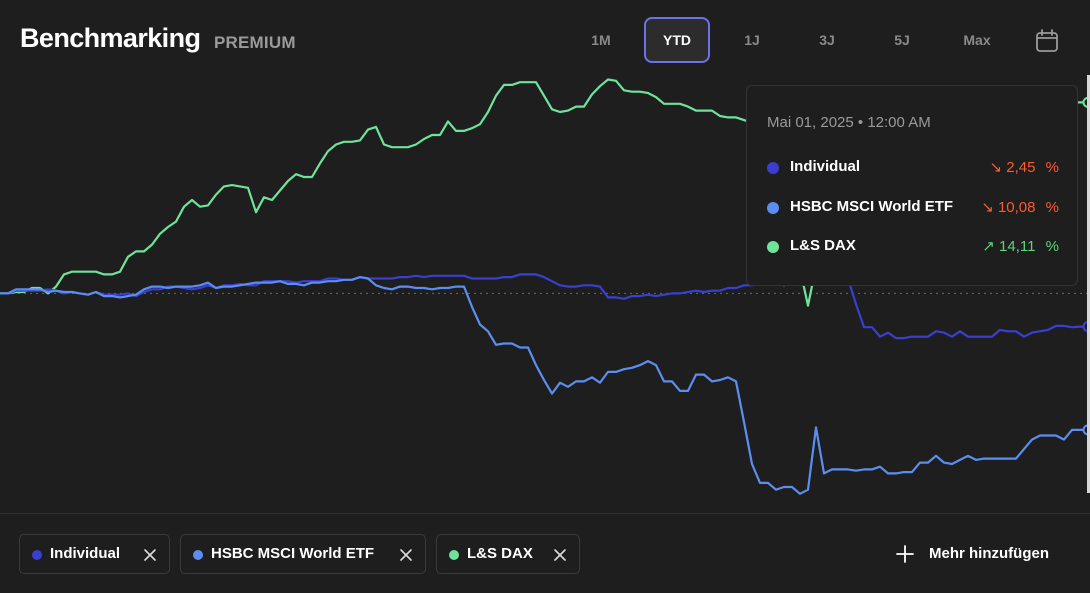 This screenshot has width=1090, height=593. I want to click on tooltip-row-hsbc: HSBC MSCI World ETF ↘ 10,08 %, so click(913, 208).